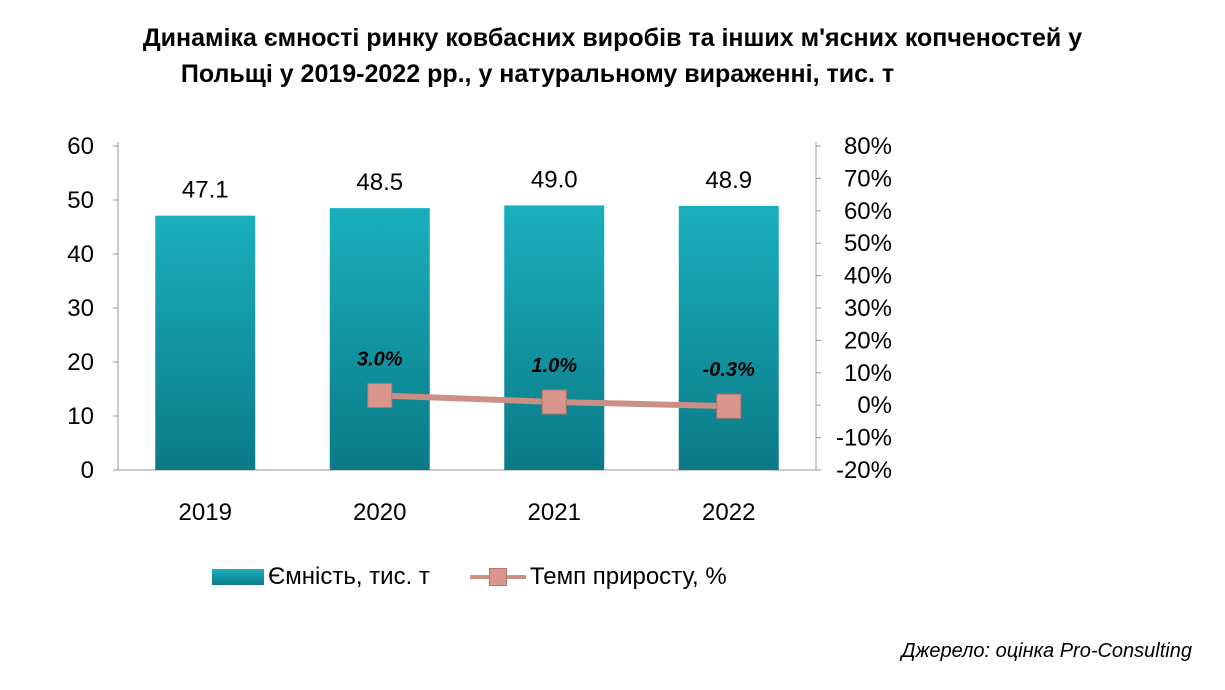  Describe the element at coordinates (554, 366) in the screenshot. I see `growth-value-label: 1.0%` at that location.